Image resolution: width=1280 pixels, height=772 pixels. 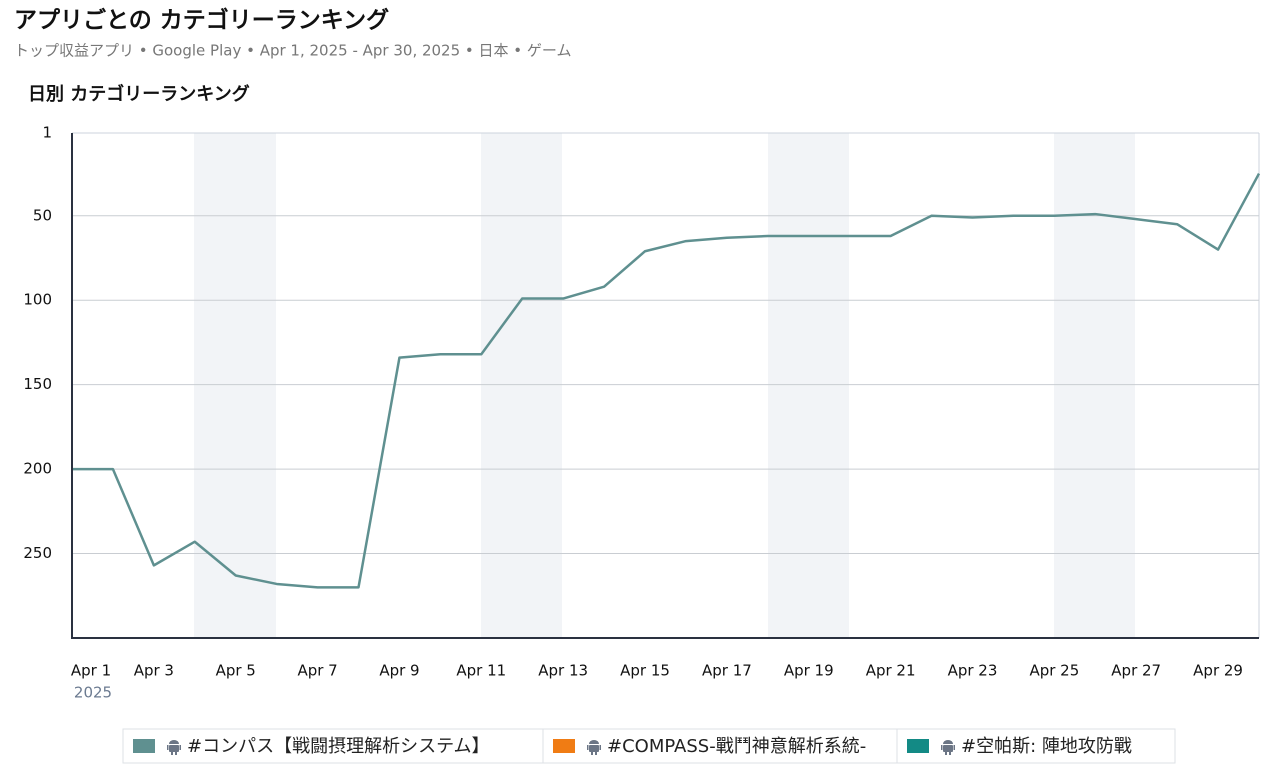 I want to click on legend-item, so click(x=720, y=746).